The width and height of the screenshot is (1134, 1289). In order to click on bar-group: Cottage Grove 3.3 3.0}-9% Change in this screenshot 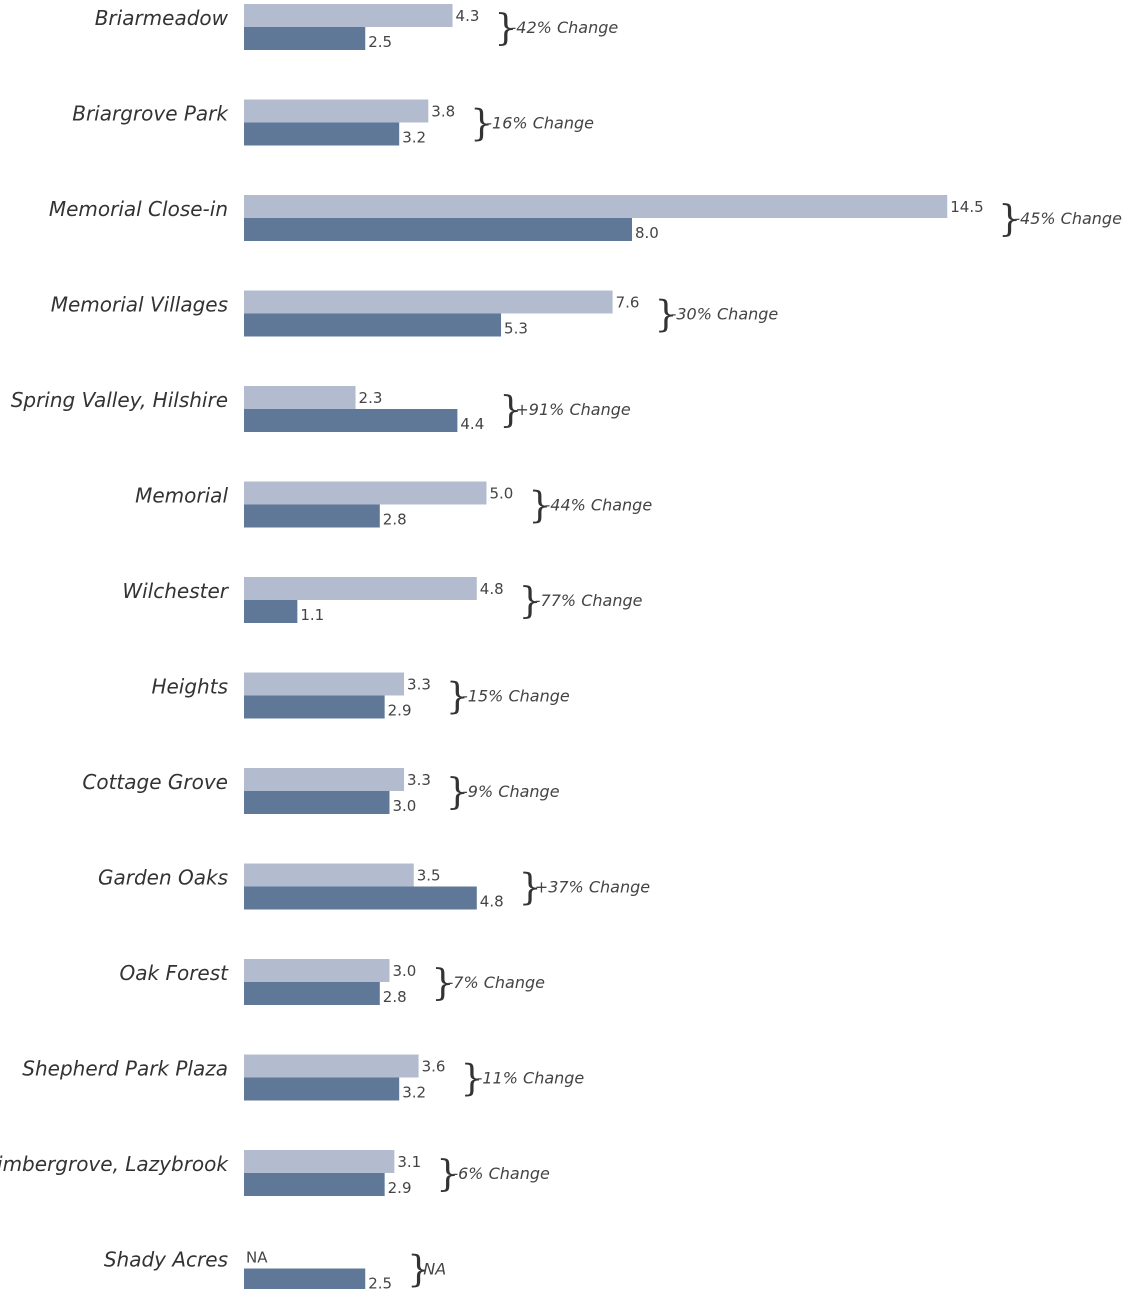, I will do `click(321, 791)`.